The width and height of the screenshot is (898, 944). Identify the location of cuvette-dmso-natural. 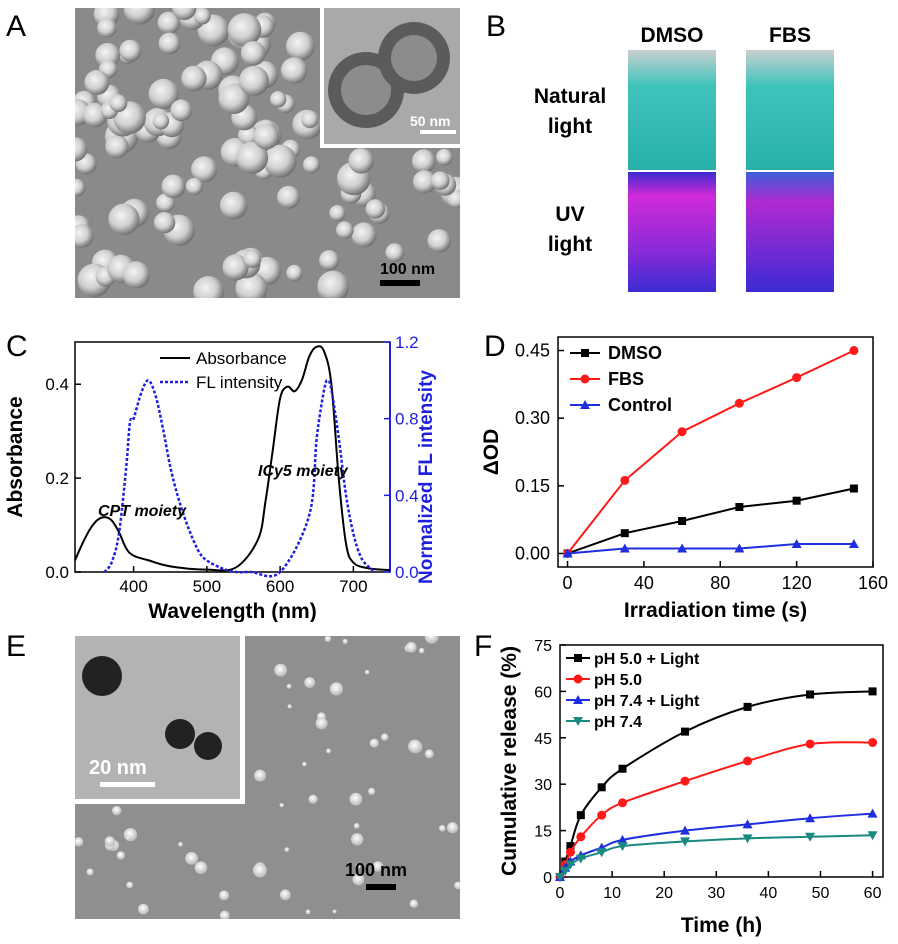
(672, 110).